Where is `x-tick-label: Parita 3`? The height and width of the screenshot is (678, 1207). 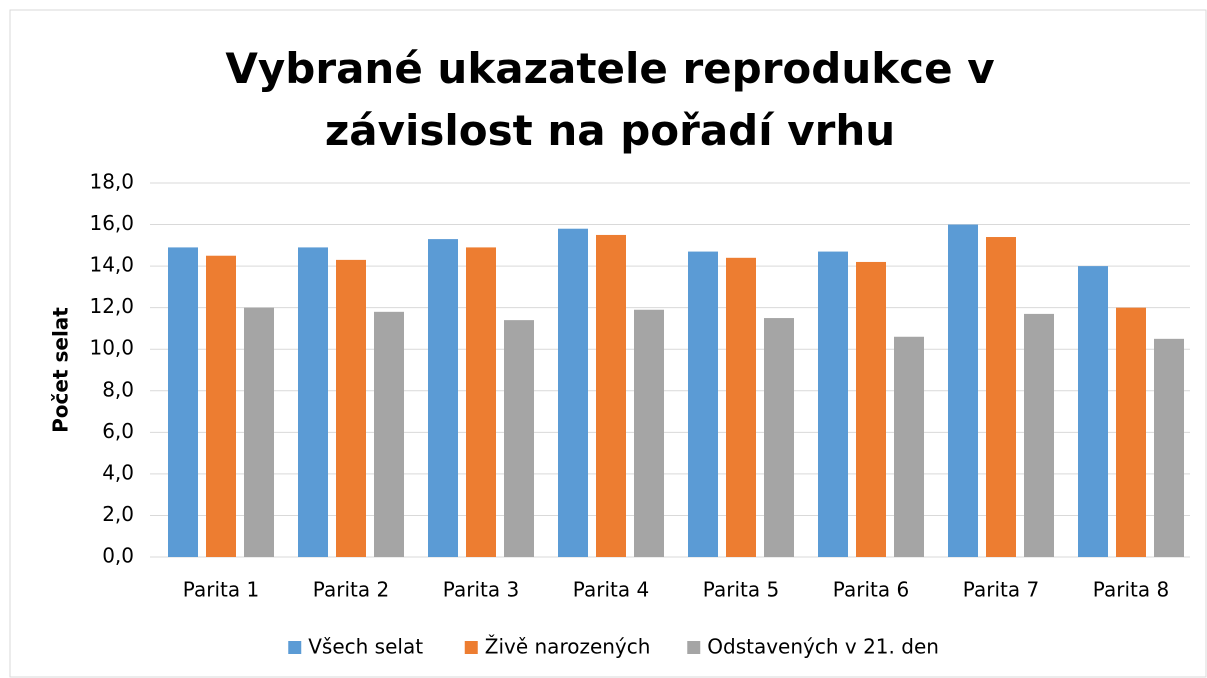
x-tick-label: Parita 3 is located at coordinates (481, 590).